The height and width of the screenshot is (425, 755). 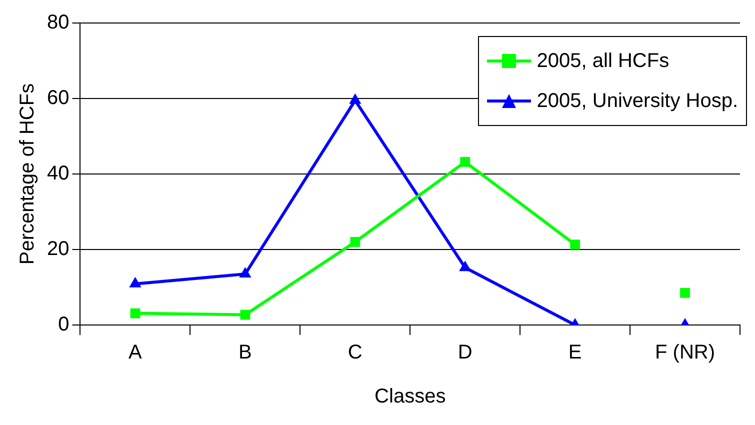 What do you see at coordinates (637, 101) in the screenshot?
I see `legend-label: 2005, University Hosp.` at bounding box center [637, 101].